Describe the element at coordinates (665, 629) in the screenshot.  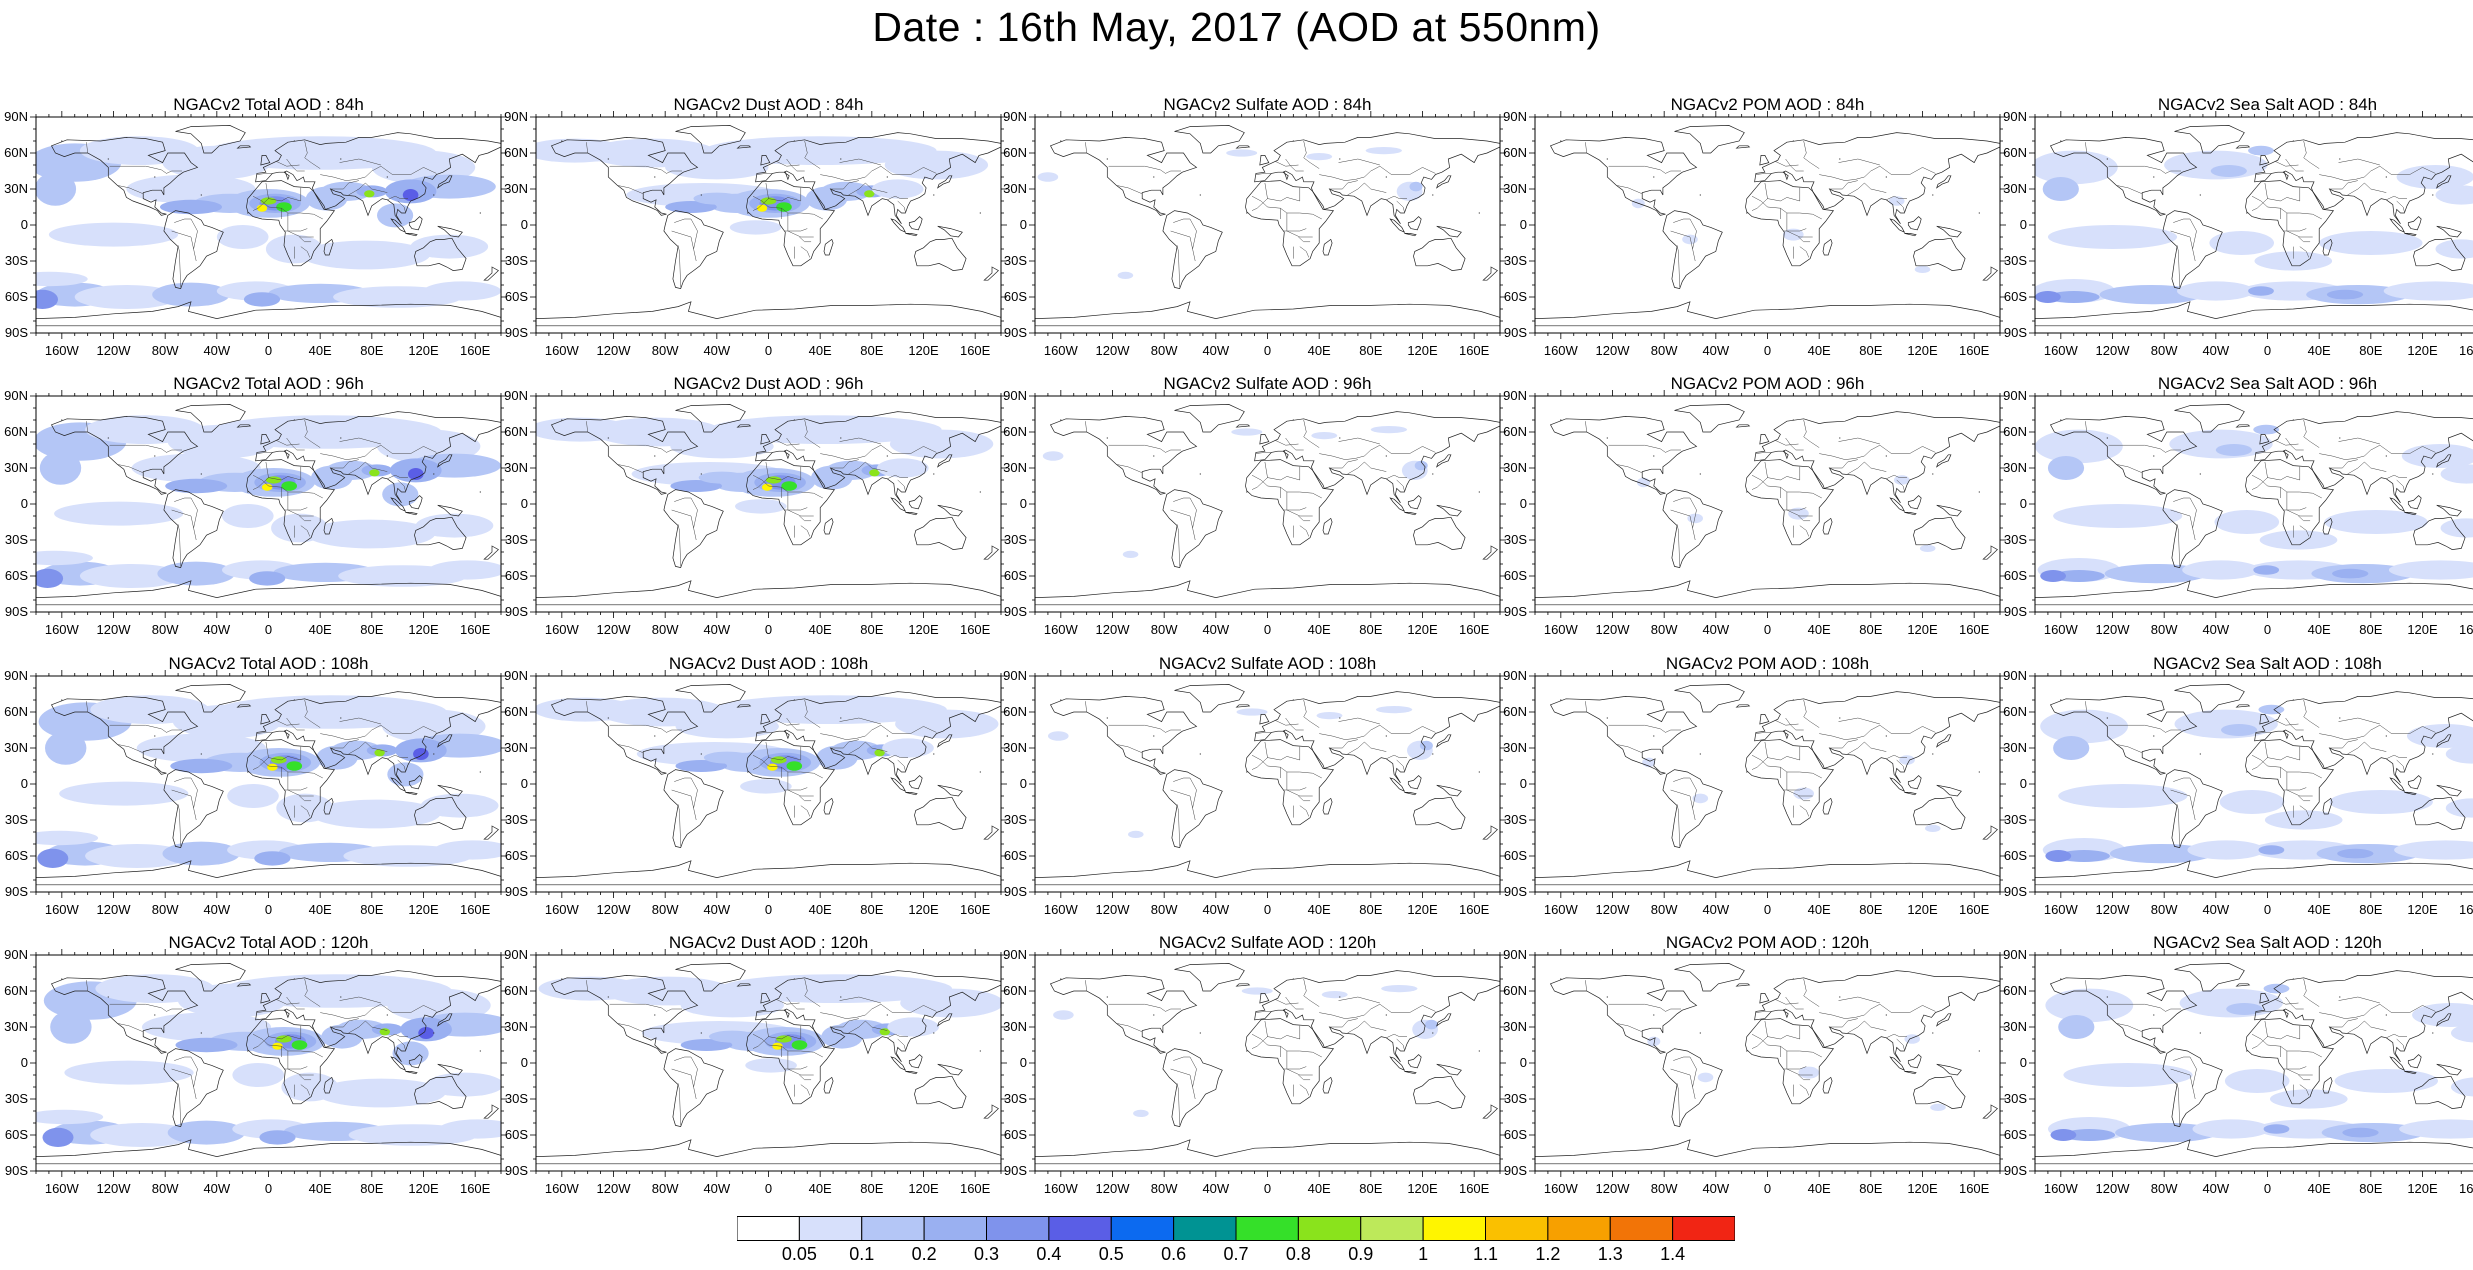
I see `lon-tick-label: 80W` at that location.